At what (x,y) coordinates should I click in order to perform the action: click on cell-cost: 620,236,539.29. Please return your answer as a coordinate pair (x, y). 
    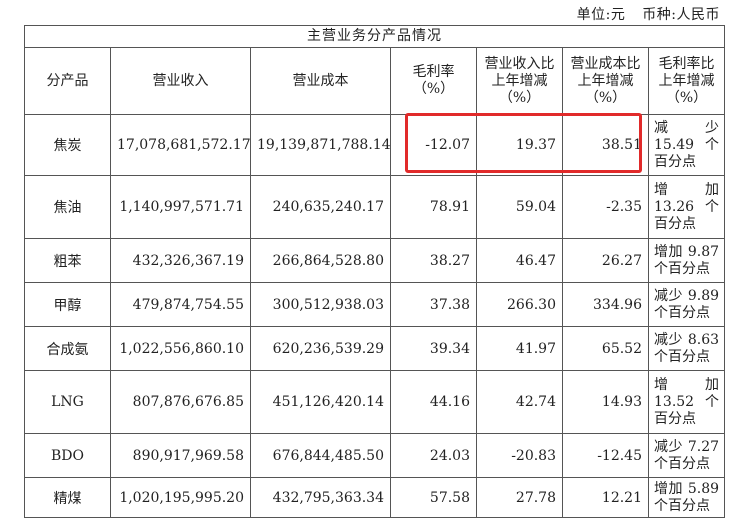
    Looking at the image, I should click on (320, 348).